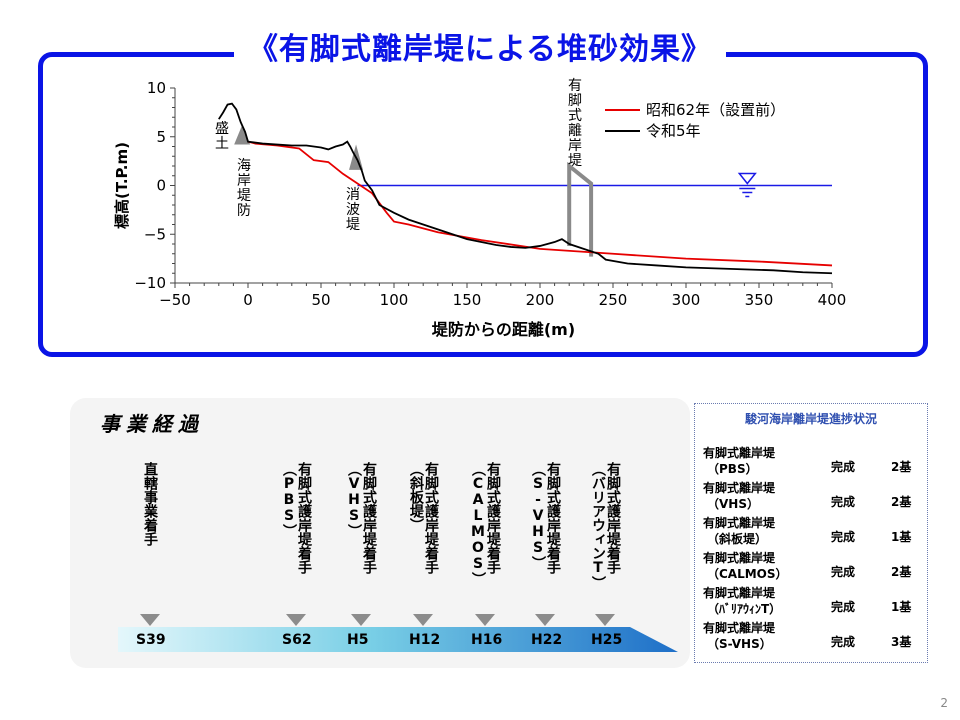 The height and width of the screenshot is (720, 960). What do you see at coordinates (547, 640) in the screenshot?
I see `history-era-5: H22` at bounding box center [547, 640].